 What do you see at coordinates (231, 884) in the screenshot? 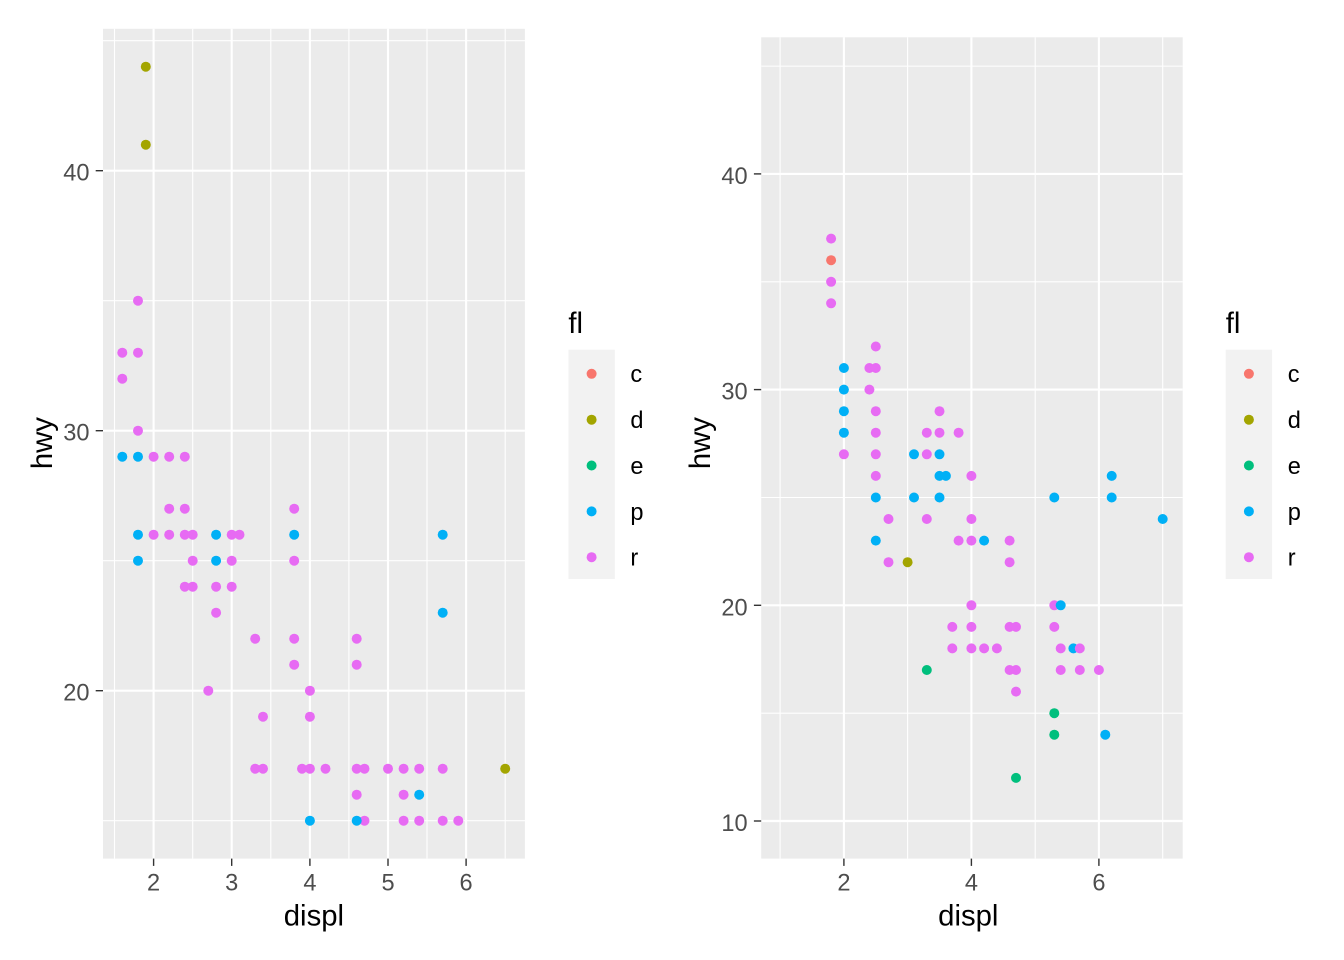
I see `svg-text: 3` at bounding box center [231, 884].